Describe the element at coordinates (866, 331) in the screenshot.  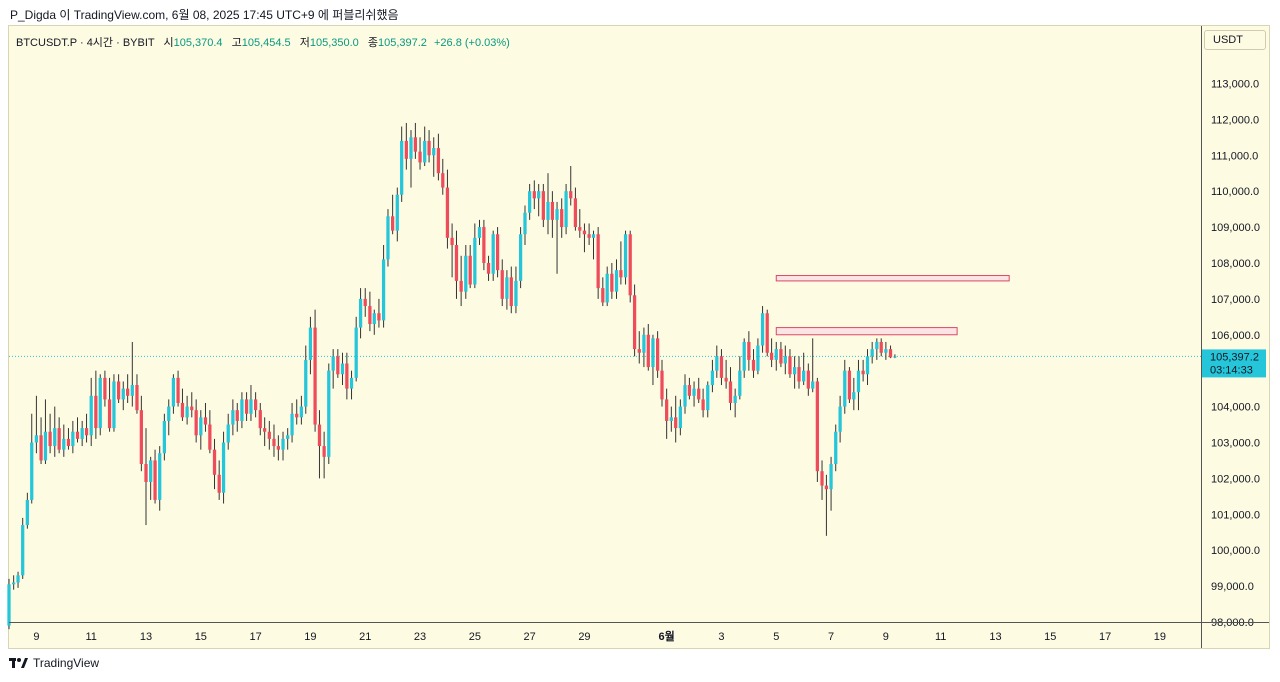
I see `resistance-zone` at that location.